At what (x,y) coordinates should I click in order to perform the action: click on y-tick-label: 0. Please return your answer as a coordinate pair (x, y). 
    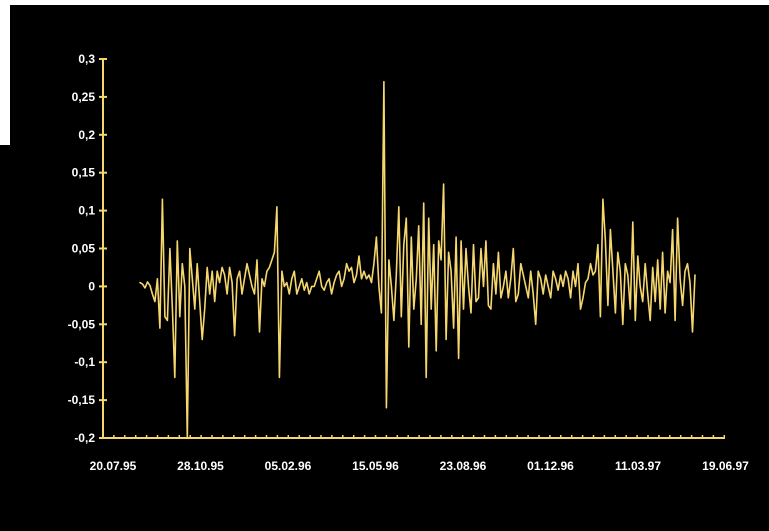
    Looking at the image, I should click on (91, 286).